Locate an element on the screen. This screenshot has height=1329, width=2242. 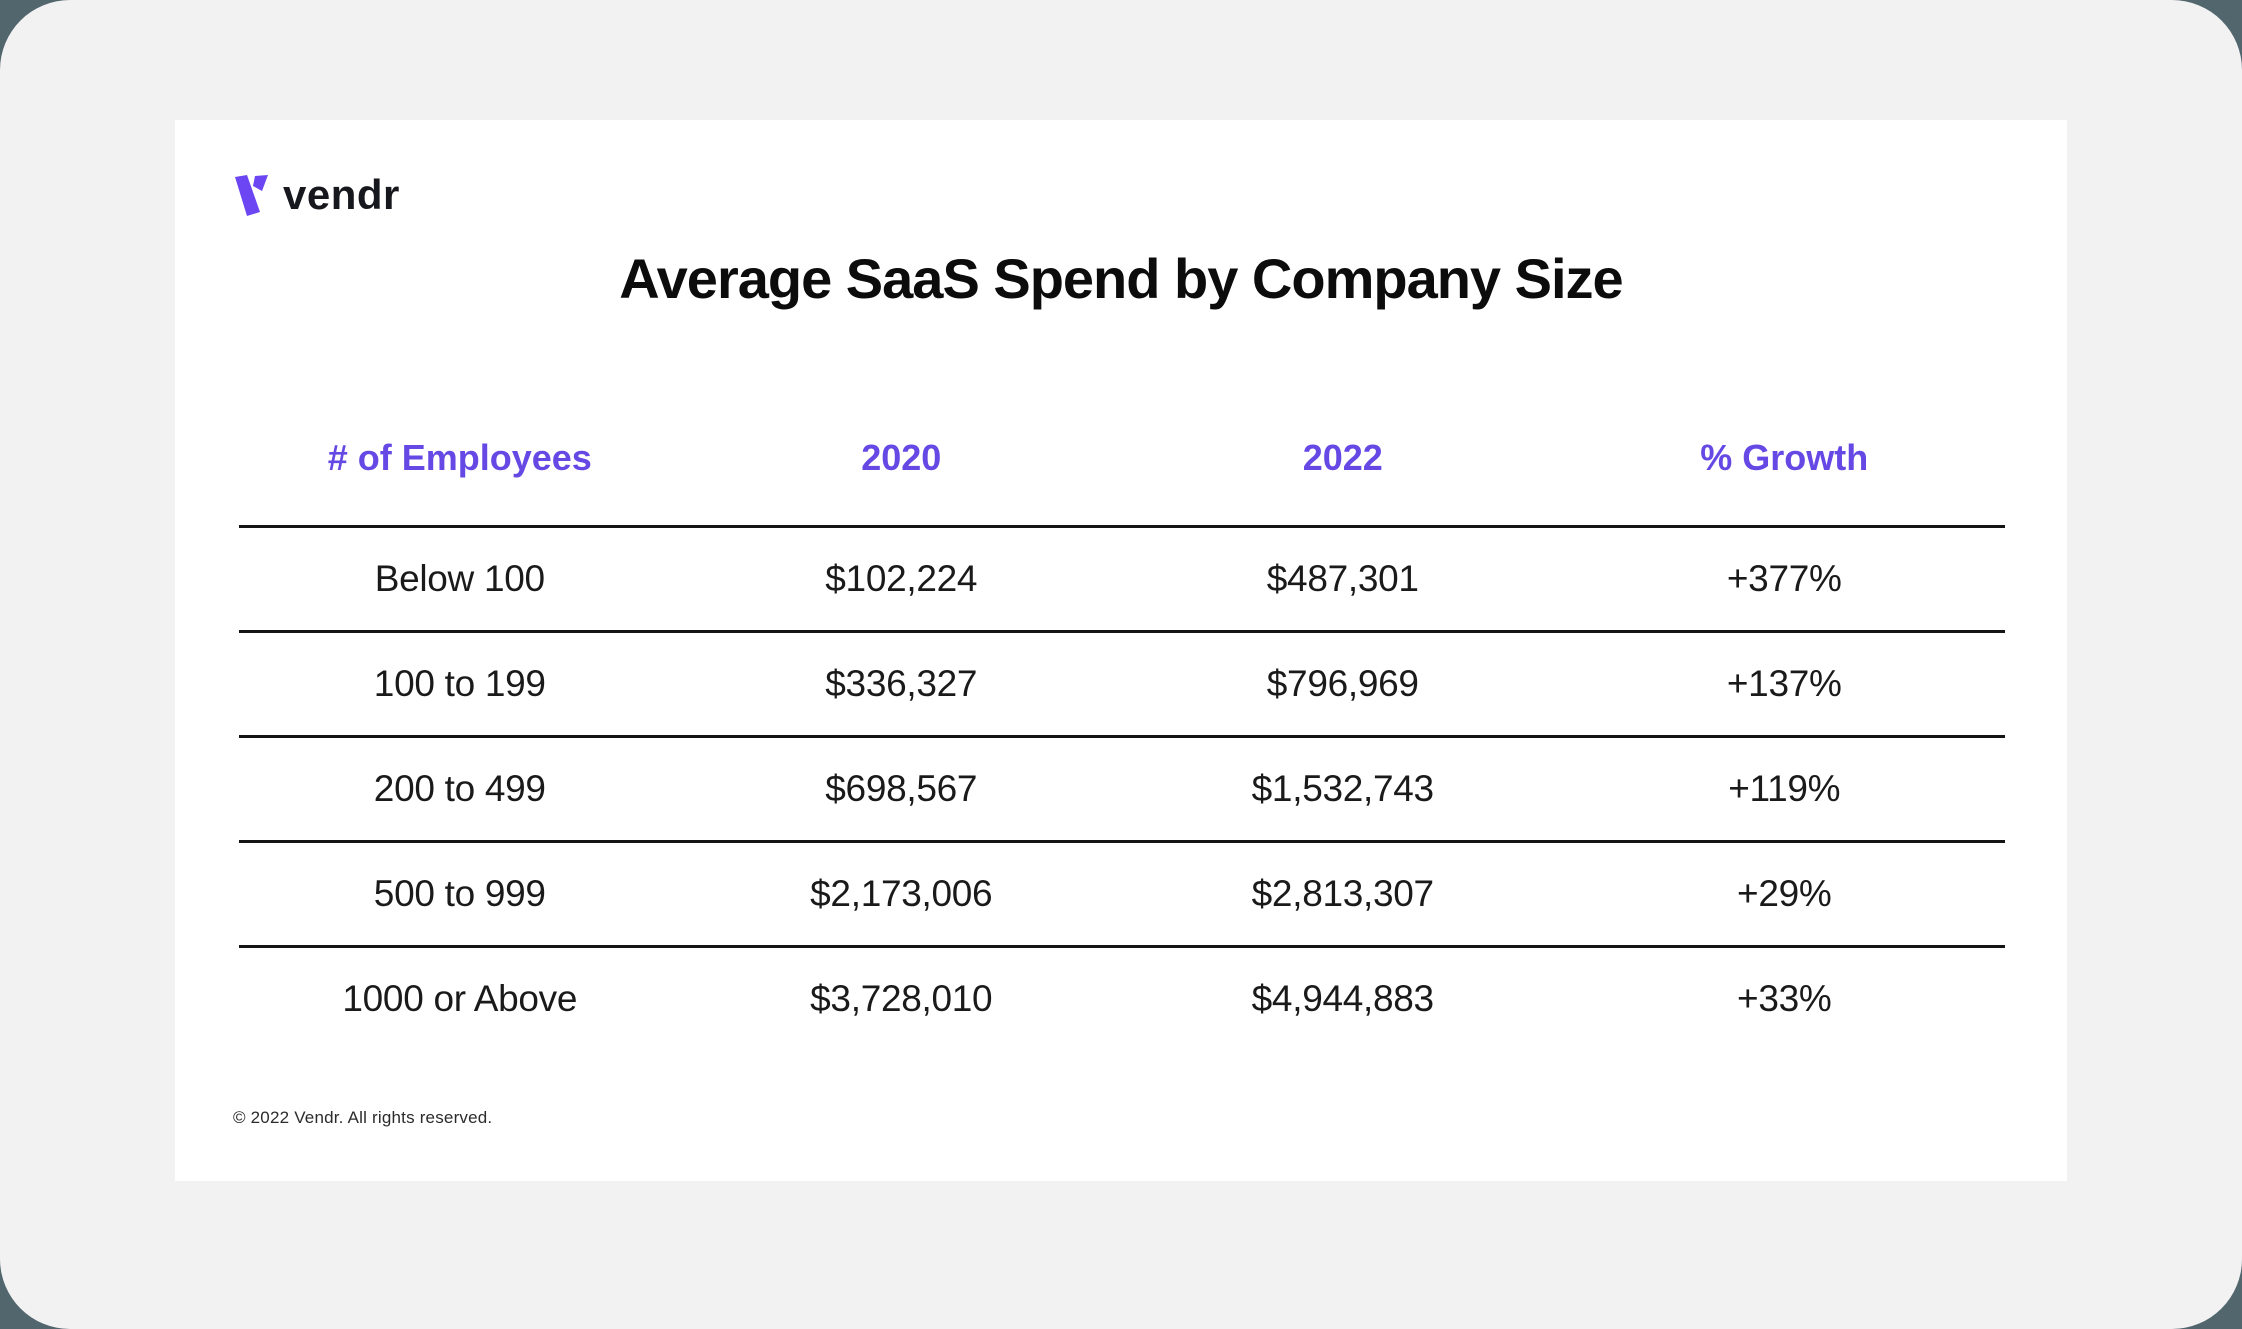
table-row: Below 100 $102,224 $487,301 +377% is located at coordinates (1122, 578).